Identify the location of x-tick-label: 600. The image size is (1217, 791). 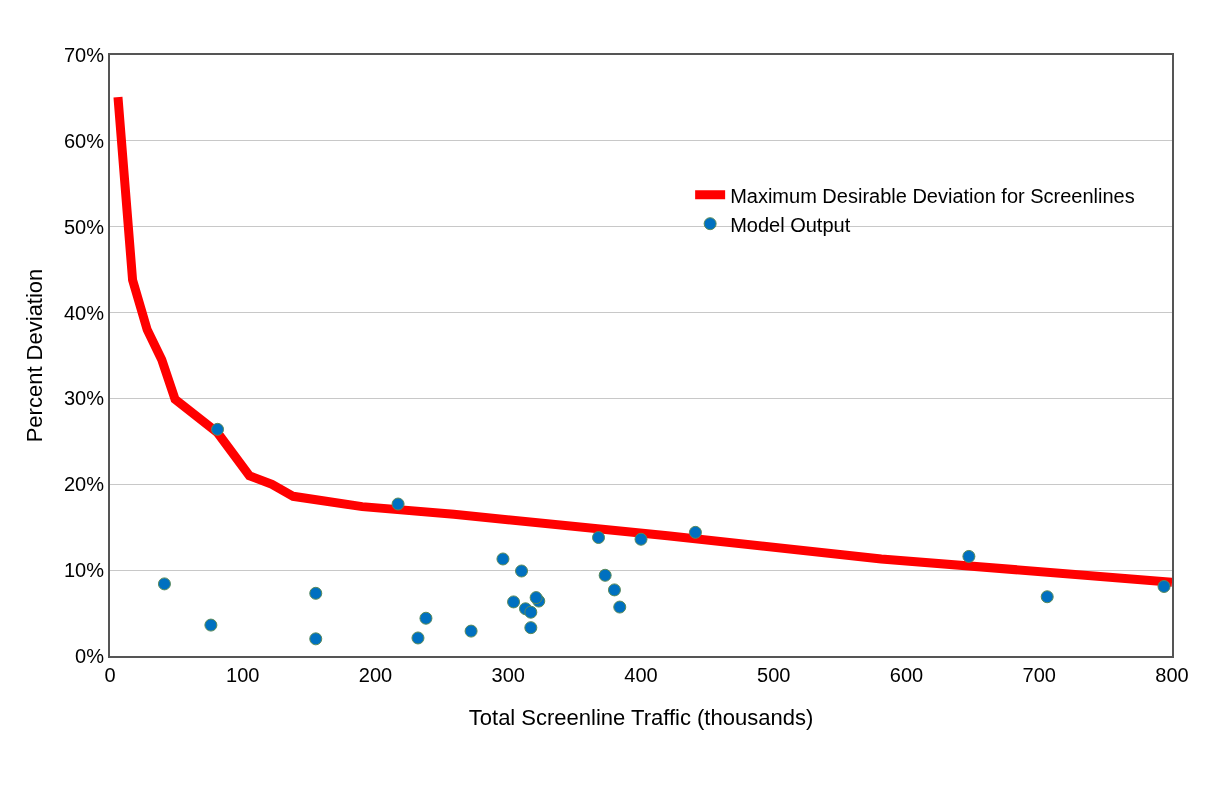
(906, 675).